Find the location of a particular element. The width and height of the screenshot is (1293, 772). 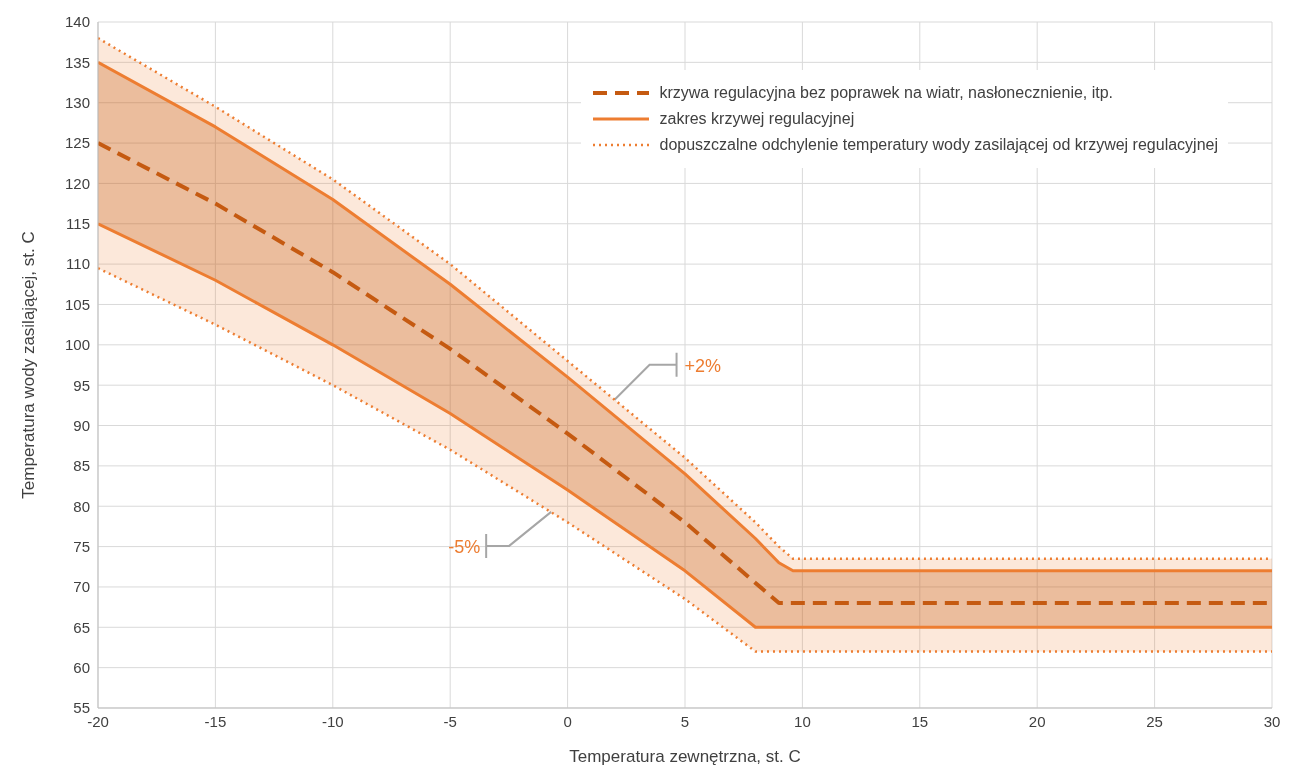

y-tick-label: 95 is located at coordinates (81, 385).